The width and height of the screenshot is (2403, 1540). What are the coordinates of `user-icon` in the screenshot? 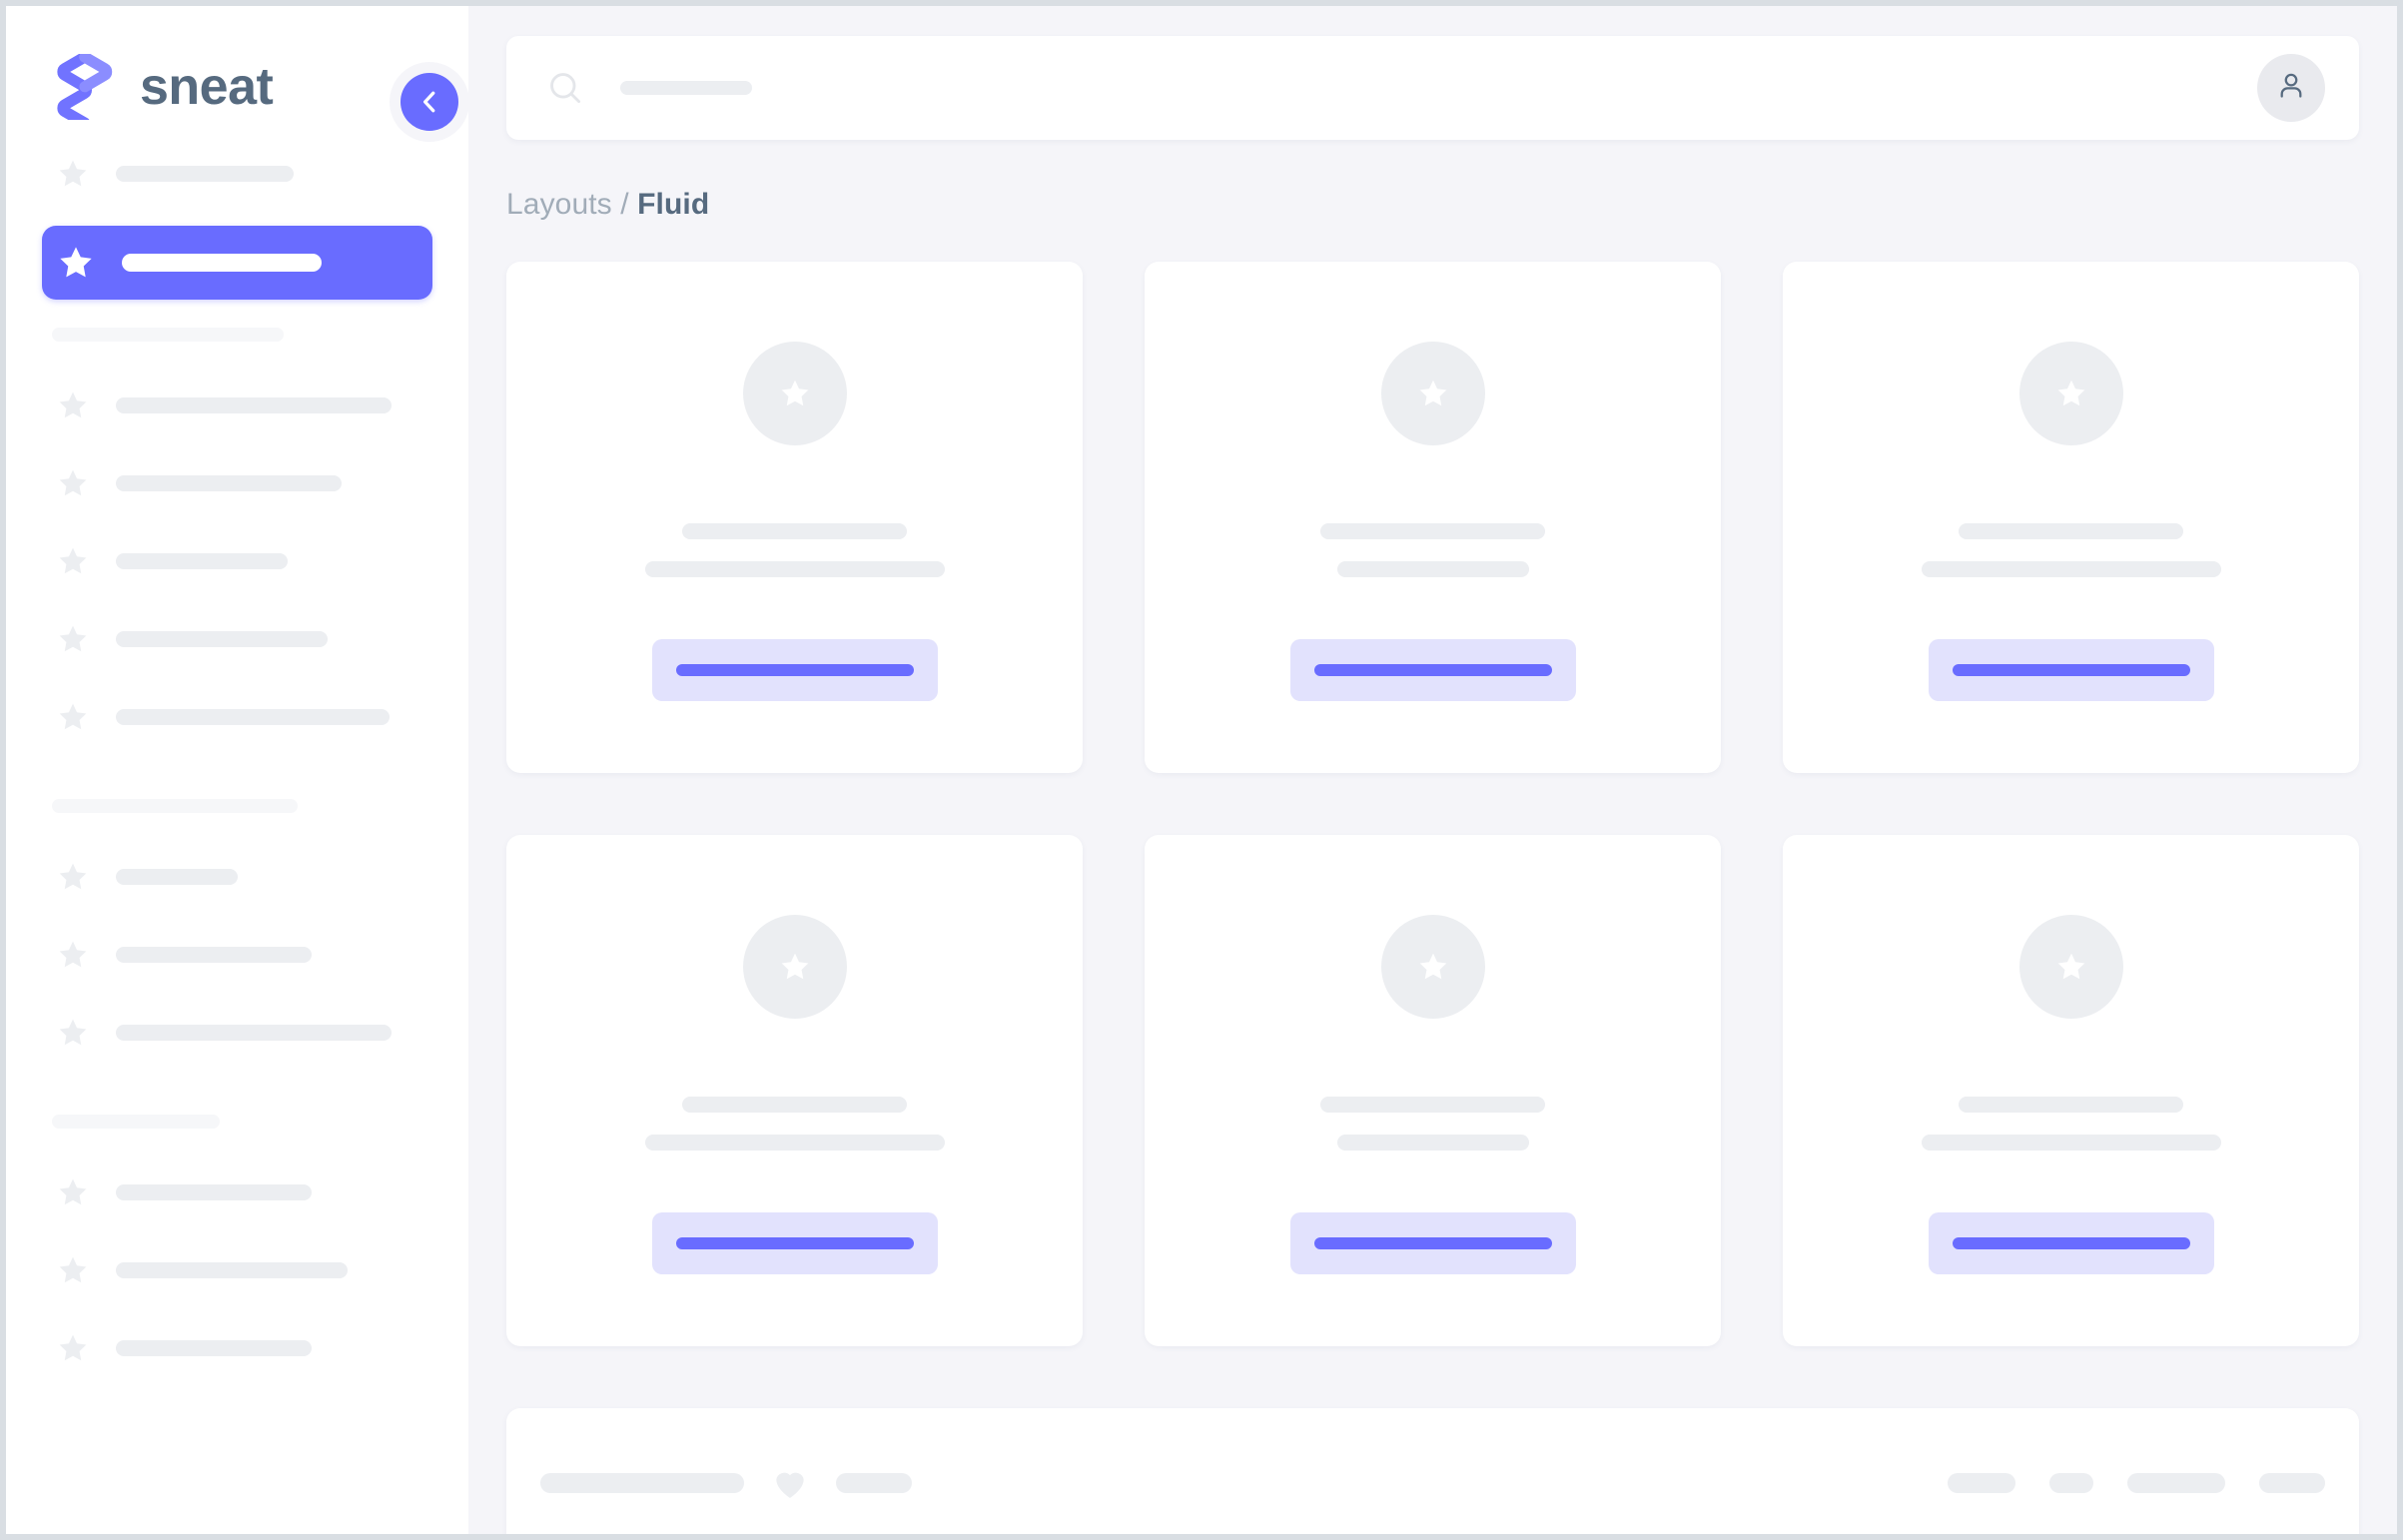 It's located at (2291, 88).